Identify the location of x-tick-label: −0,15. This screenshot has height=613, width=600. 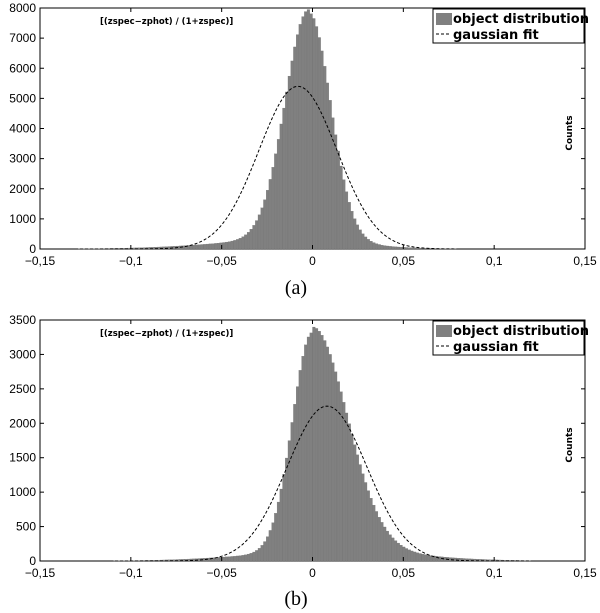
(40, 573).